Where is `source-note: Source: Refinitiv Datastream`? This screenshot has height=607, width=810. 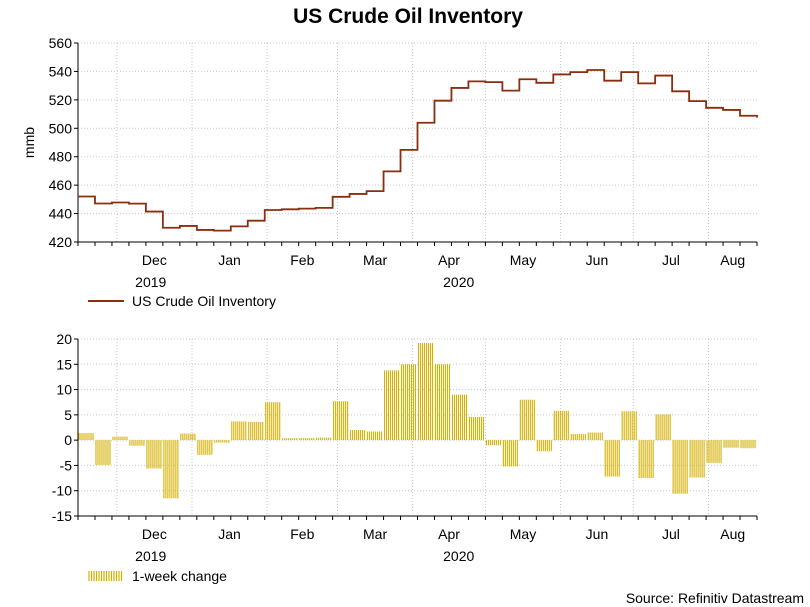 source-note: Source: Refinitiv Datastream is located at coordinates (715, 598).